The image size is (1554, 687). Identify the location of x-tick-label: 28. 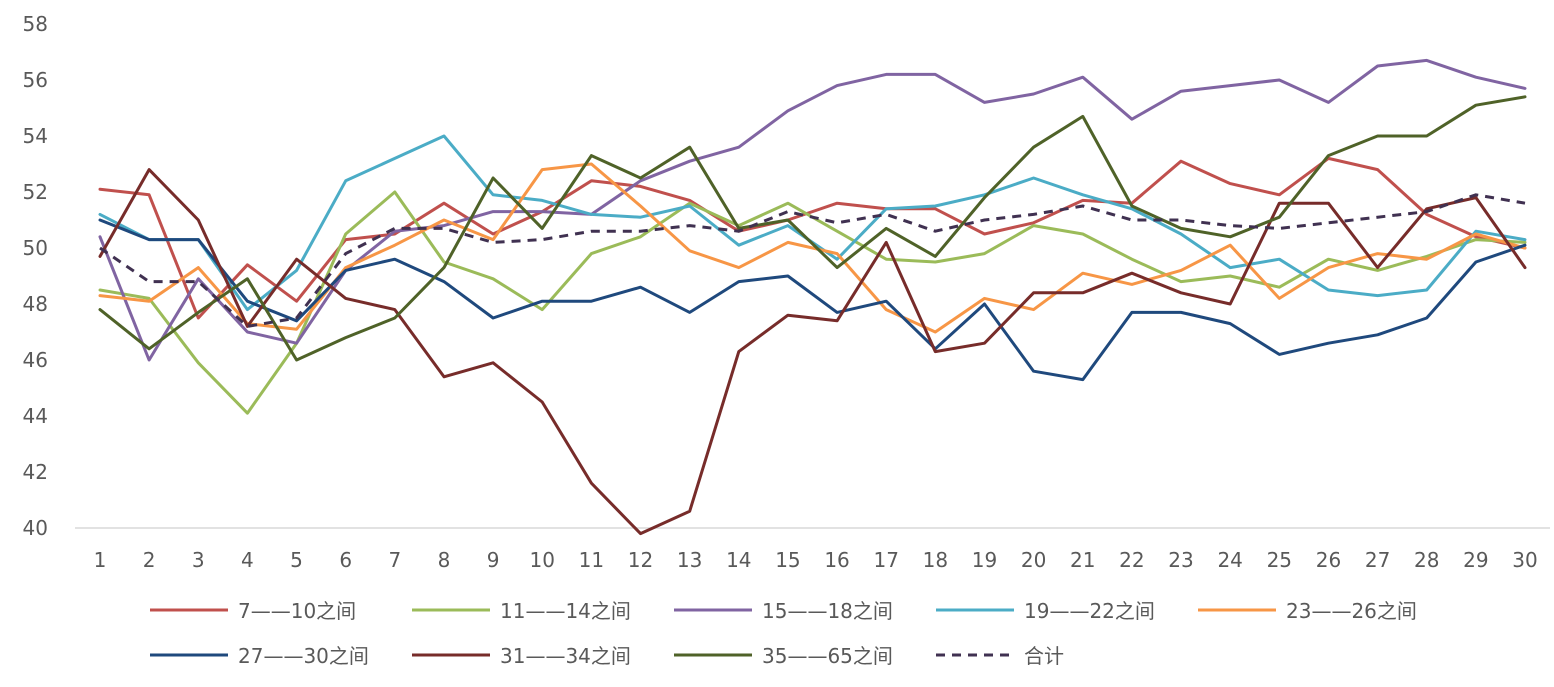
(1426, 560).